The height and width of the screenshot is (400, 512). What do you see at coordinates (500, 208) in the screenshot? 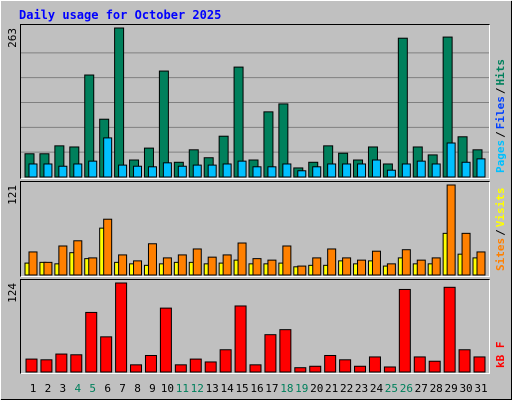
I see `legend-item: Visits` at bounding box center [500, 208].